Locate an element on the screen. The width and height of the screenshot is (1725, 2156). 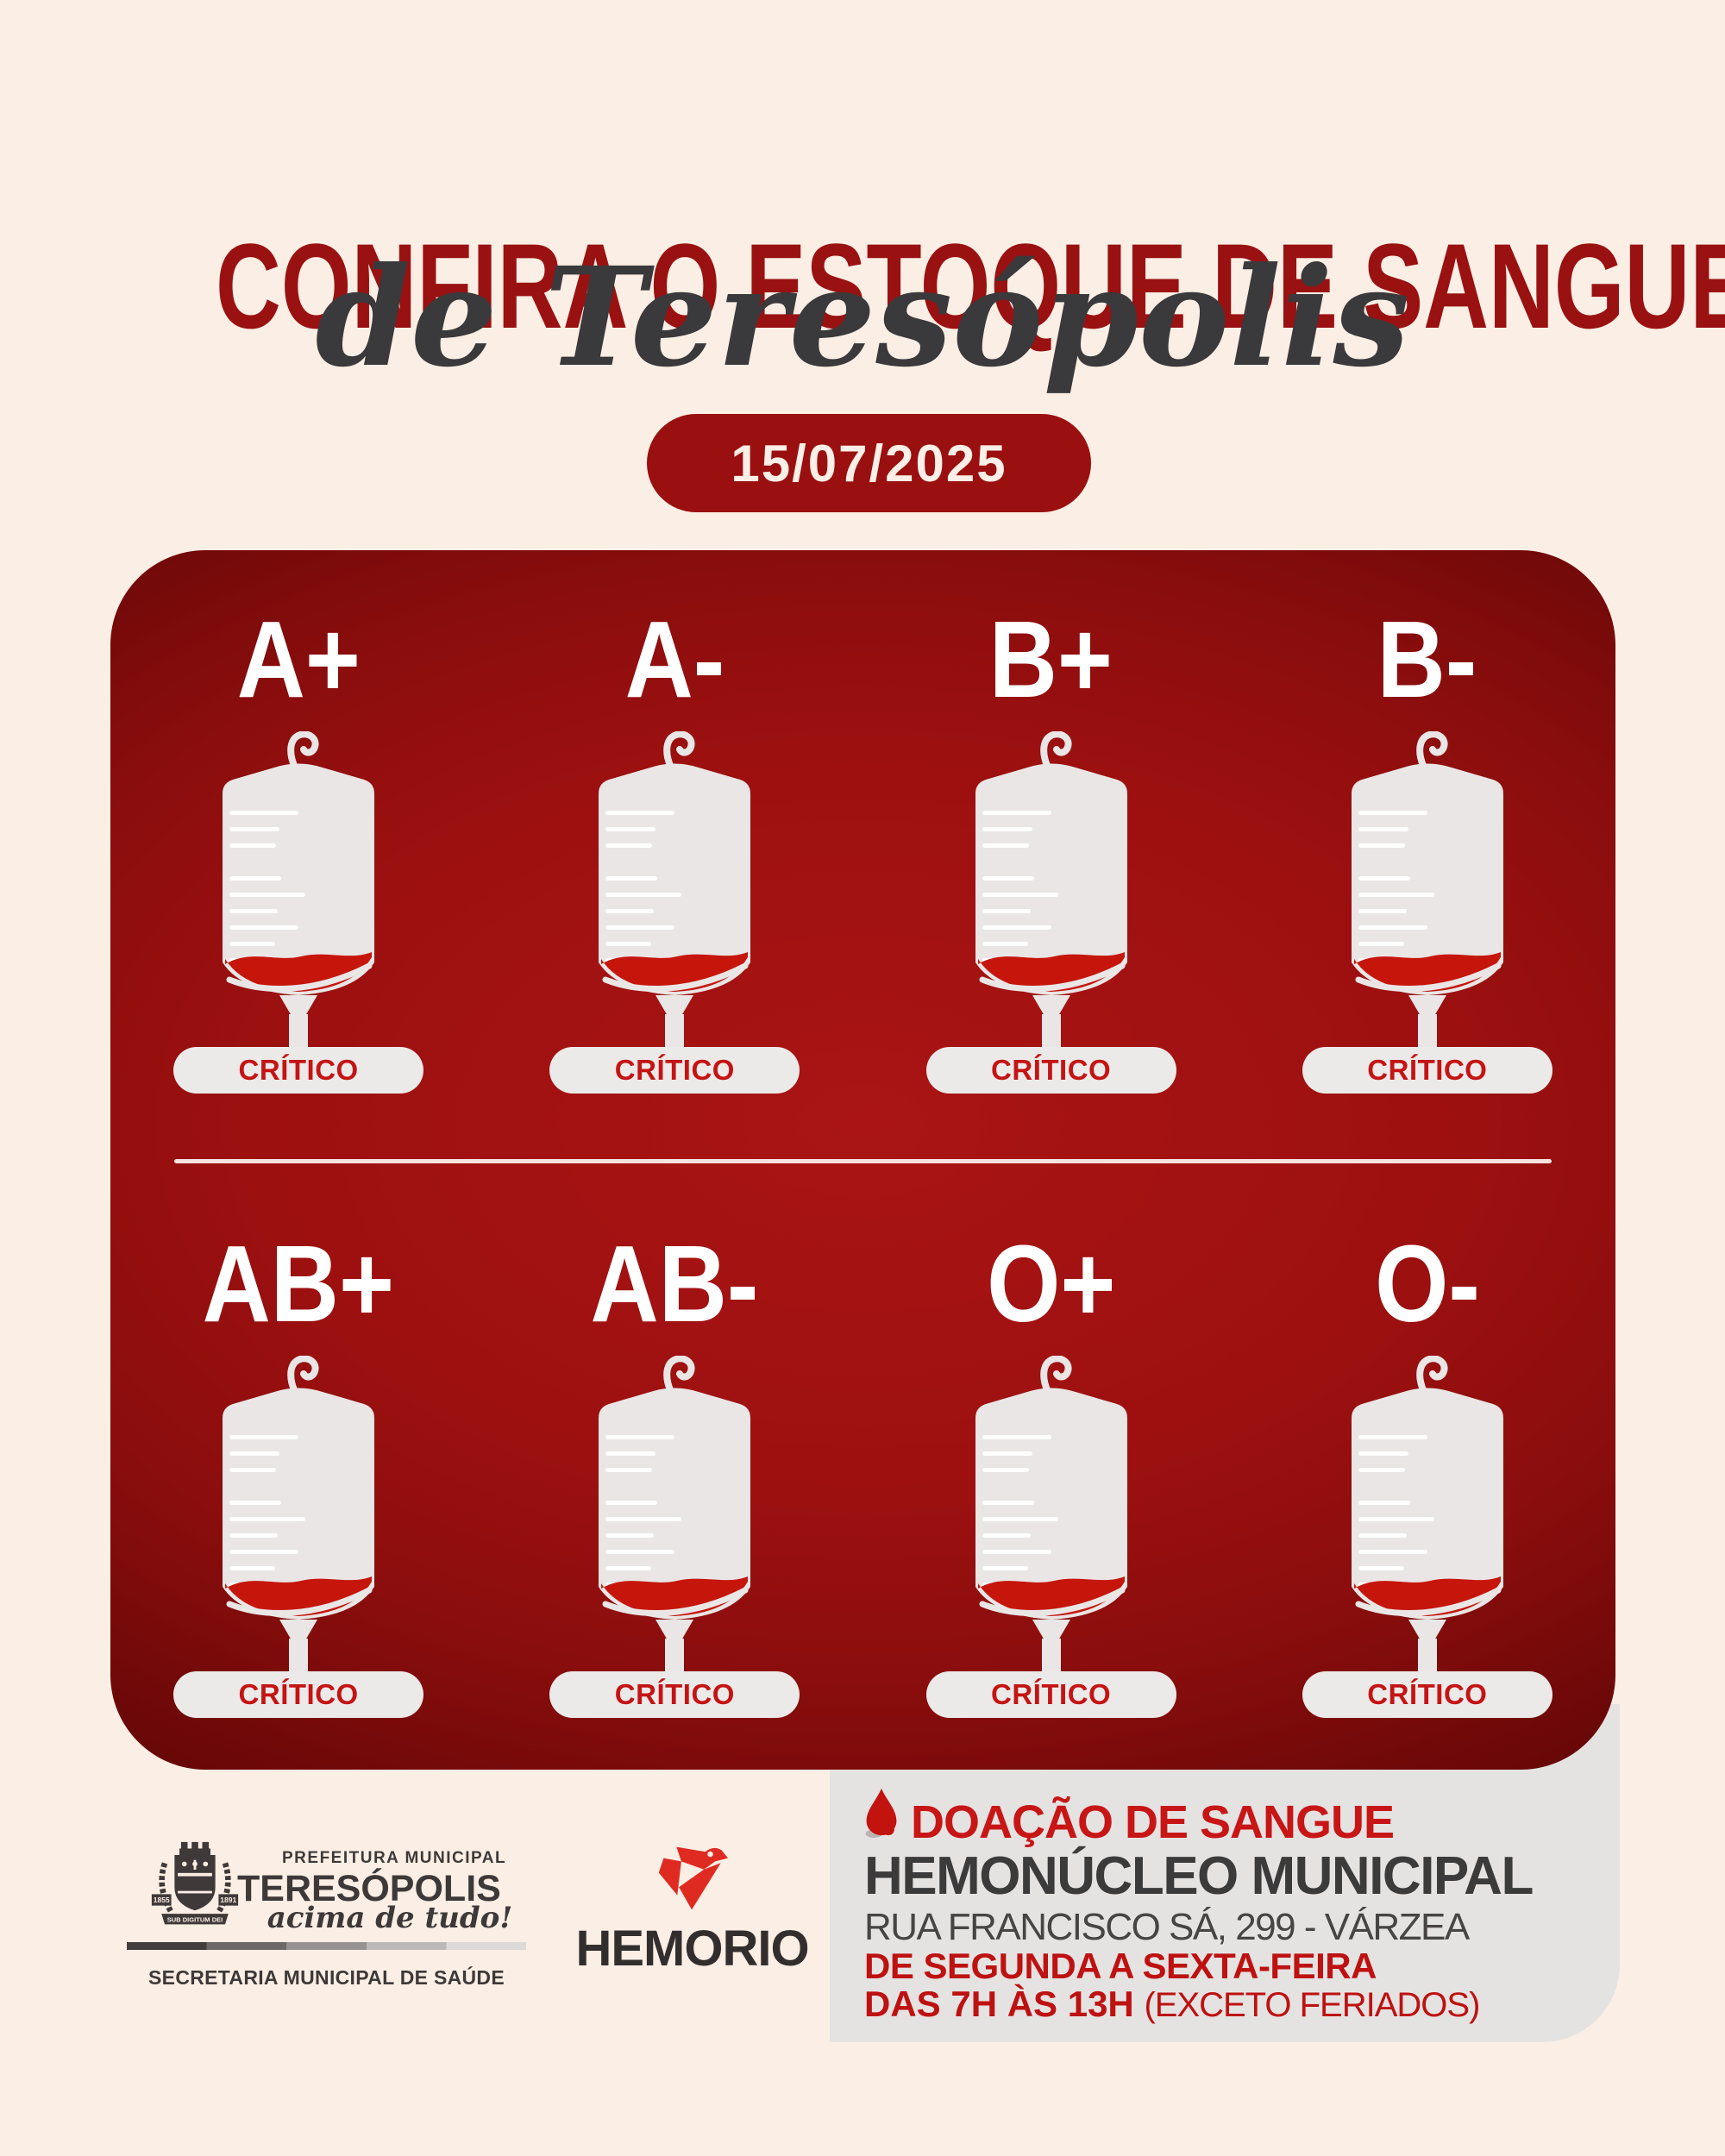
prefeitura-city-name: TERESÓPOLIS is located at coordinates (369, 1888).